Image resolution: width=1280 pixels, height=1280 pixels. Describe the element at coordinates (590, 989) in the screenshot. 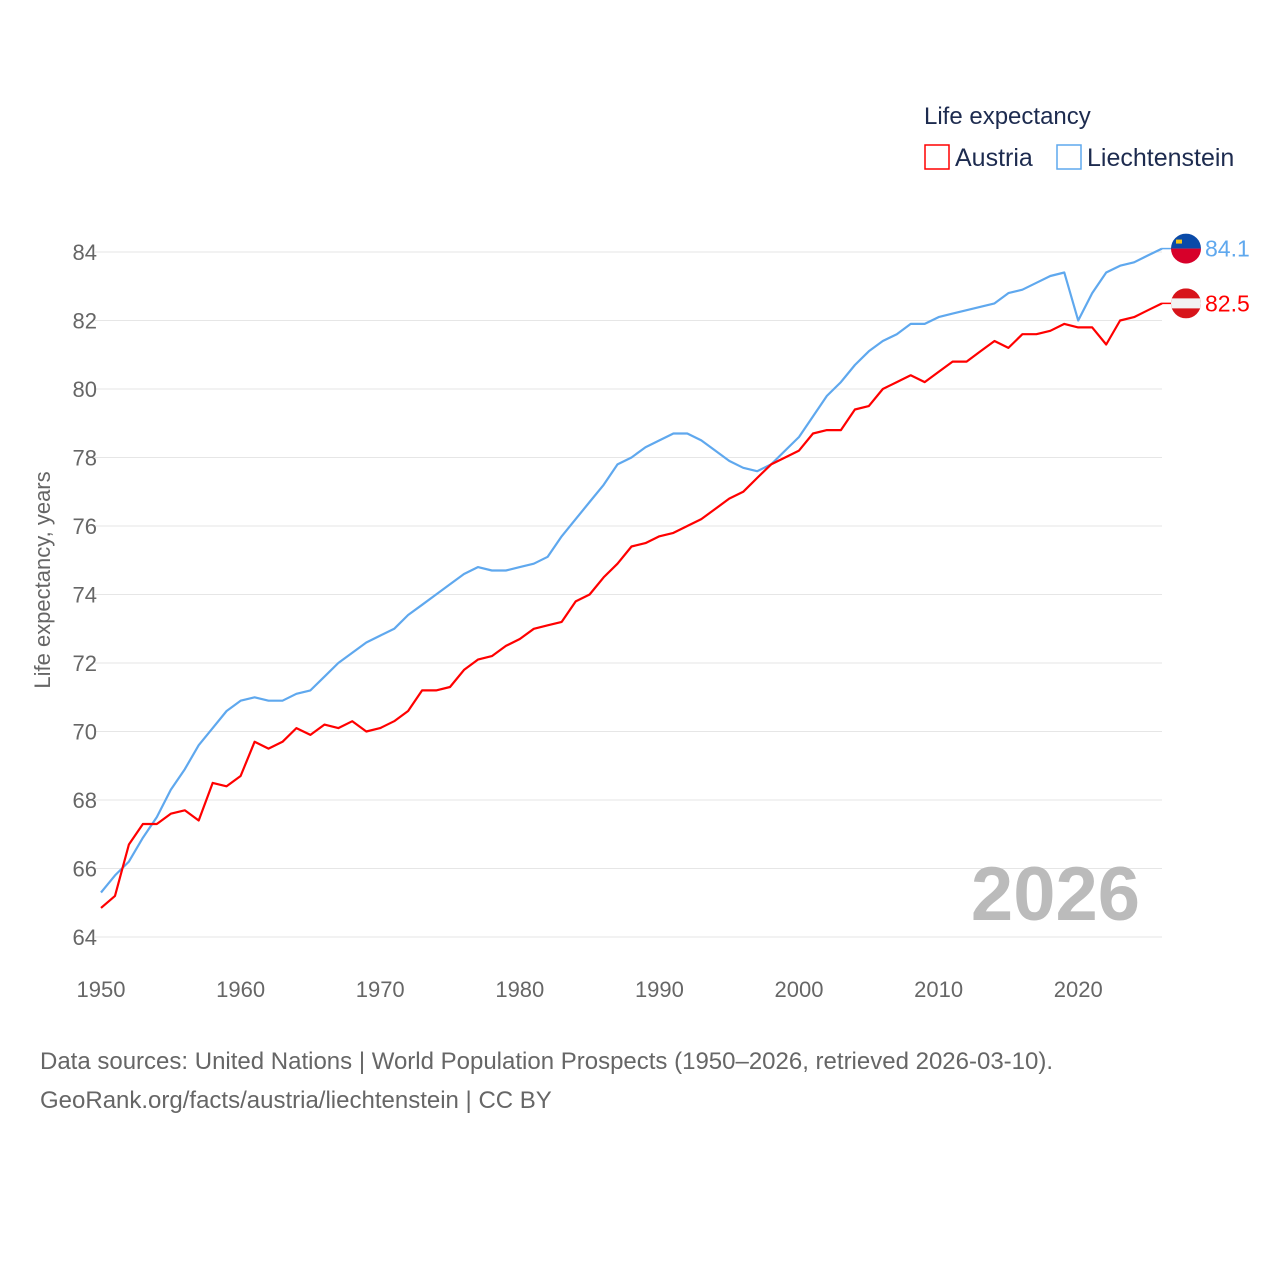

I see `x-axis-ticks: 1950 1960 1970 1980 1990 2000 2010 2020` at that location.